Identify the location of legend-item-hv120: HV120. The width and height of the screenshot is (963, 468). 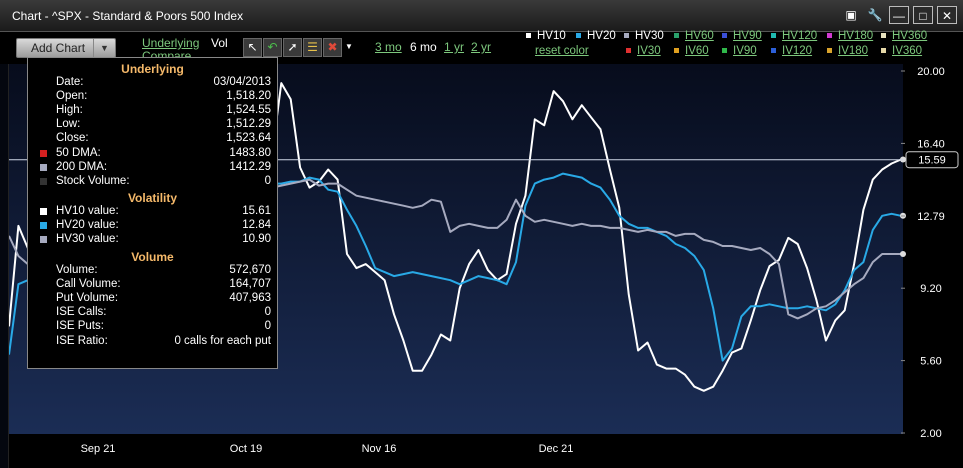
(794, 36).